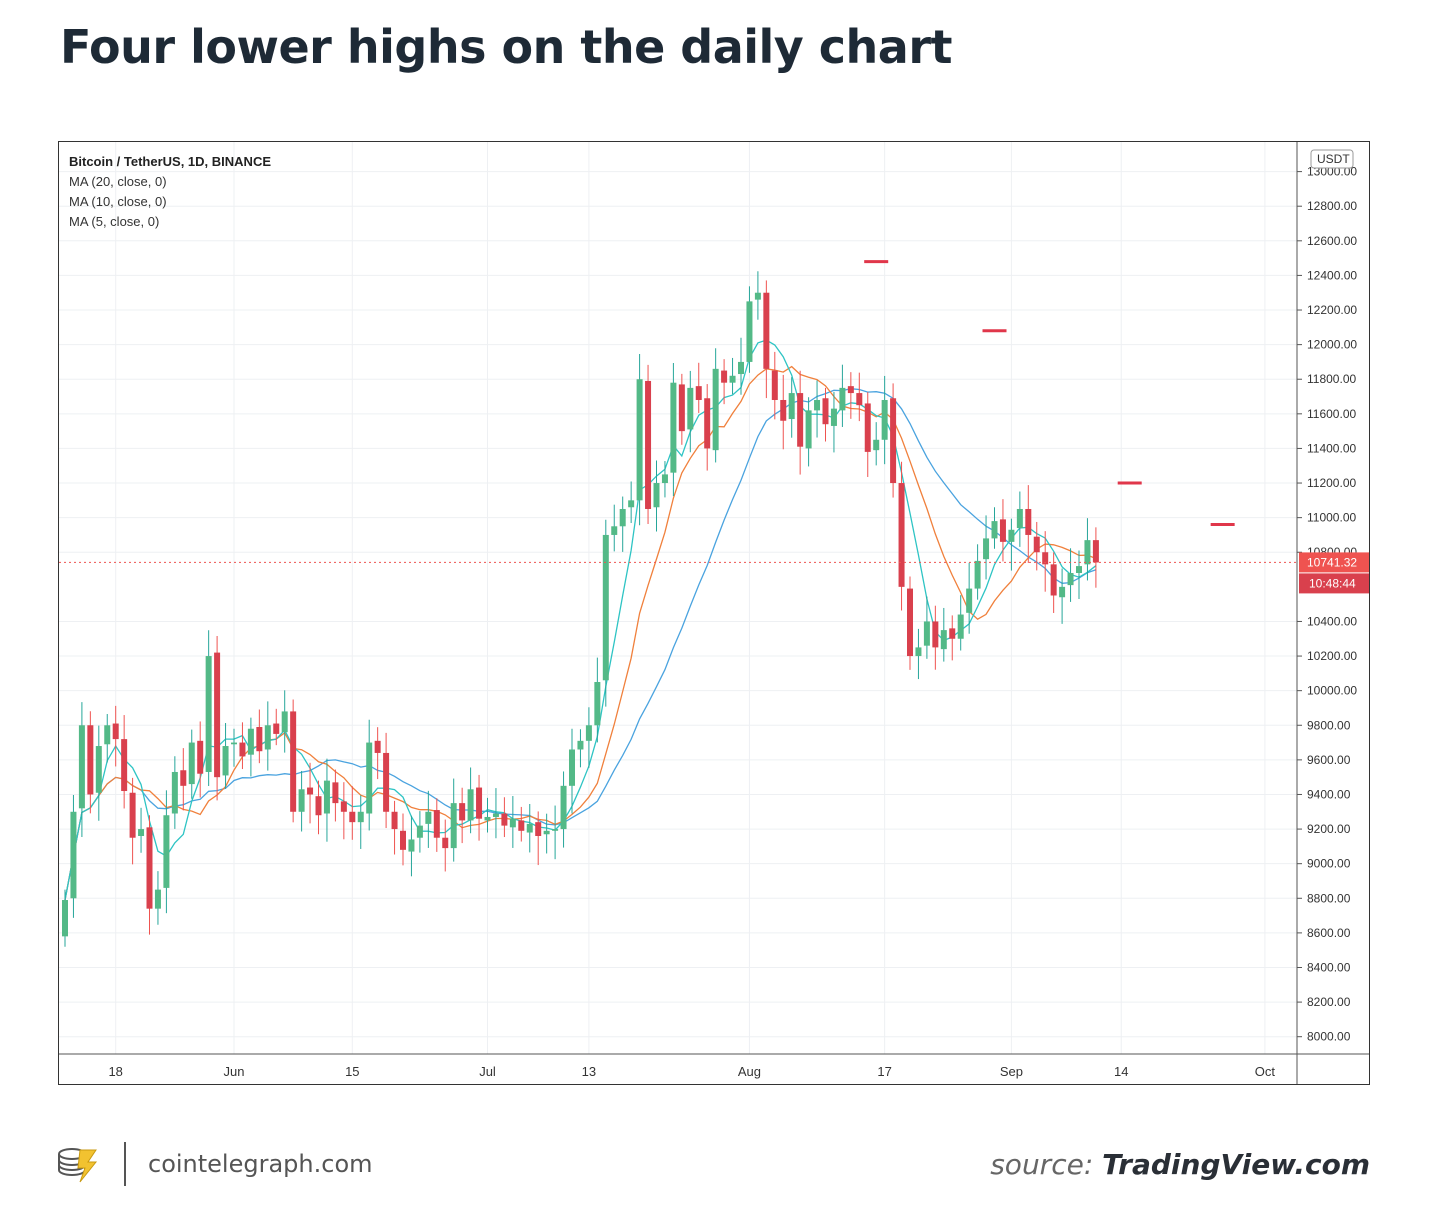 This screenshot has width=1430, height=1216. Describe the element at coordinates (1332, 241) in the screenshot. I see `y-tick-label: 12600.00` at that location.